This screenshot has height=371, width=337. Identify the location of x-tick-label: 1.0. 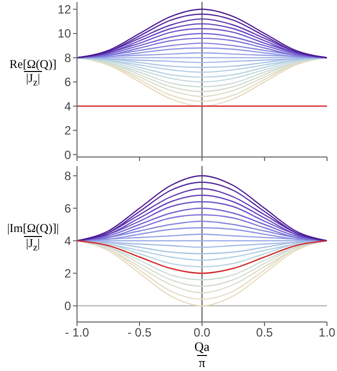
(327, 333).